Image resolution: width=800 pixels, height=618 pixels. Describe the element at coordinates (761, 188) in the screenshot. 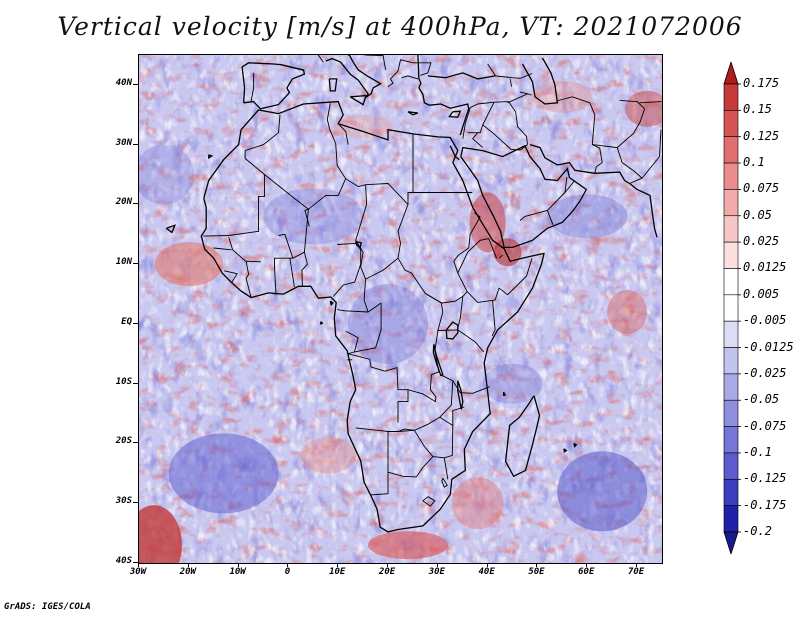

I see `legend-label: 0.075` at that location.